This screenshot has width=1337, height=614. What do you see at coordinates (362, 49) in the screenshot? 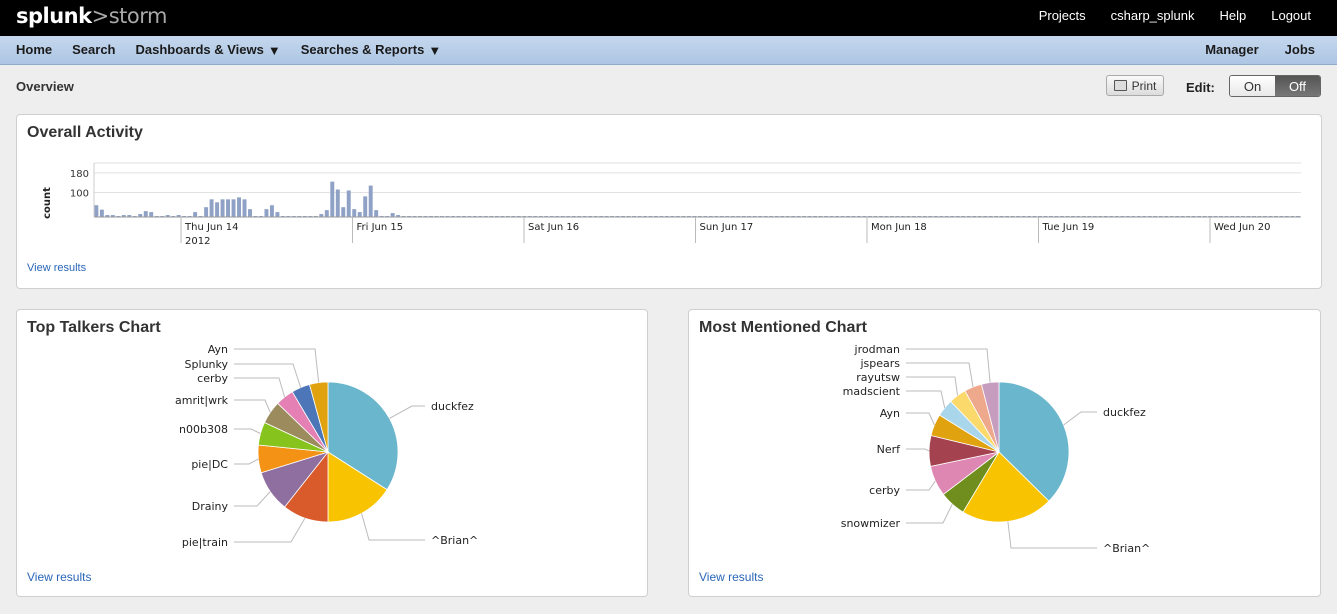
I see `nav-searches-label: Searches & Reports` at bounding box center [362, 49].